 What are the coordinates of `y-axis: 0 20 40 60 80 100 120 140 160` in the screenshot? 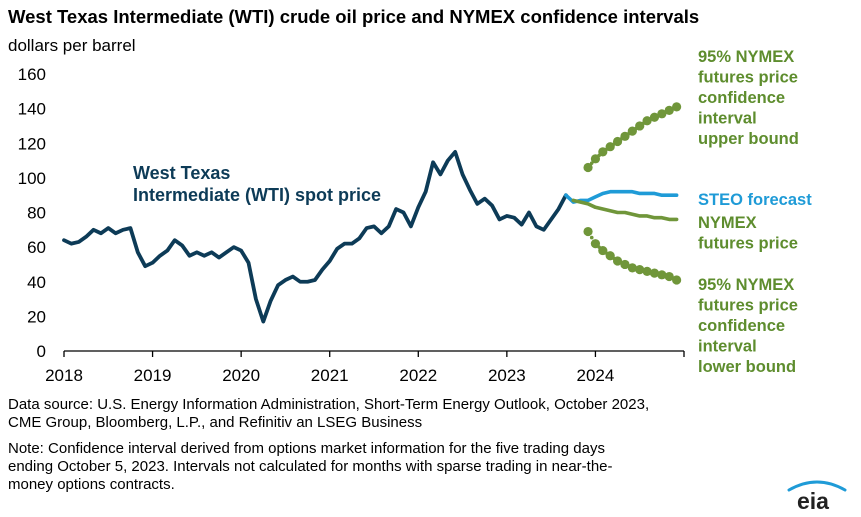 It's located at (32, 213).